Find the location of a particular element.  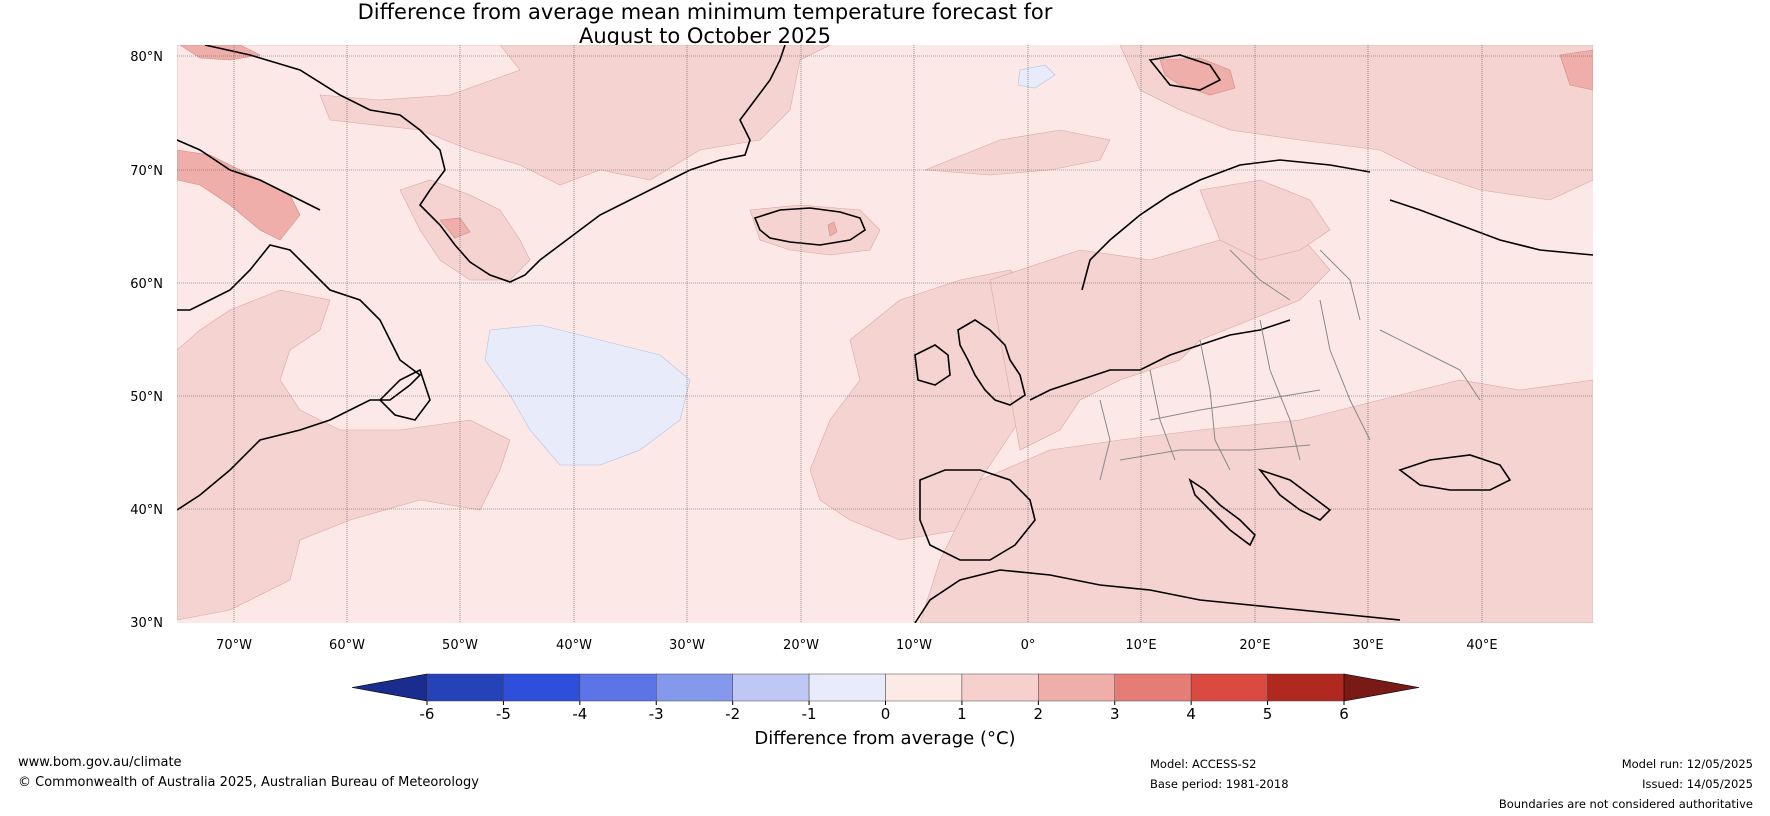

canada-coast-north is located at coordinates (249, 175).